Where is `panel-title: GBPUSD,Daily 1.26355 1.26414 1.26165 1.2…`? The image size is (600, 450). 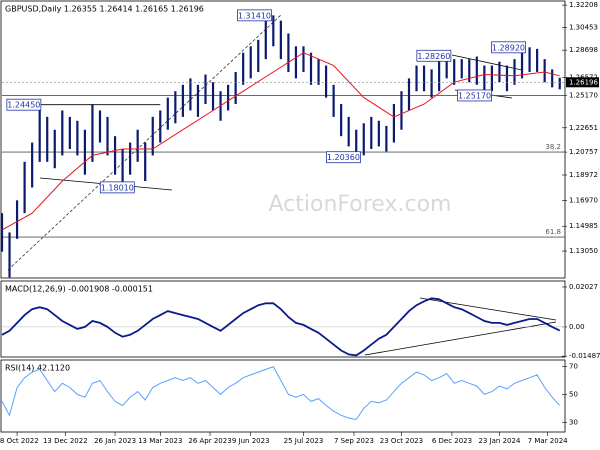
panel-title: GBPUSD,Daily 1.26355 1.26414 1.26165 1.2… is located at coordinates (104, 9).